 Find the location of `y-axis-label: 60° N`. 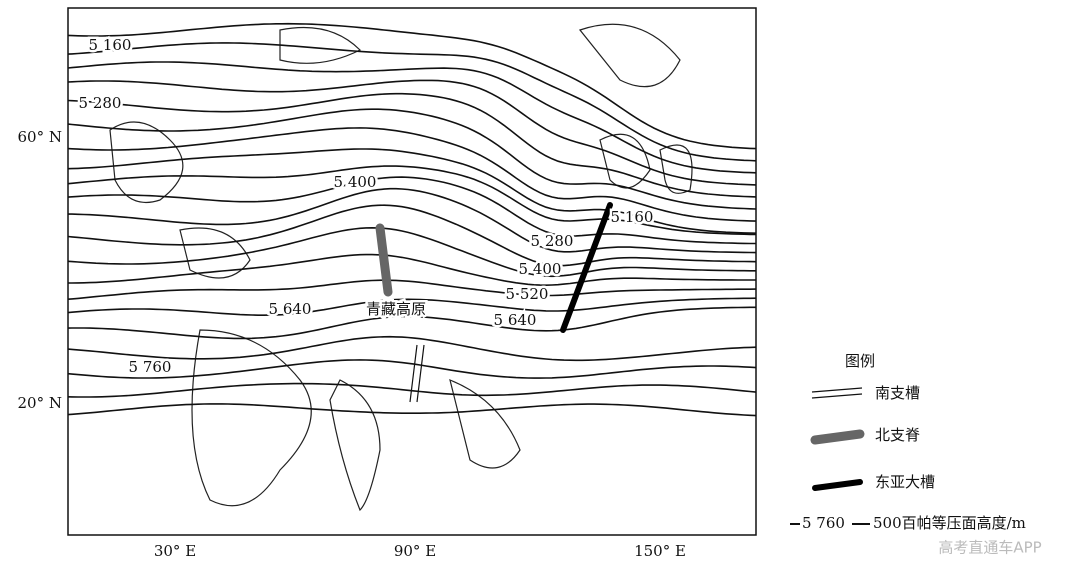

y-axis-label: 60° N is located at coordinates (40, 137).